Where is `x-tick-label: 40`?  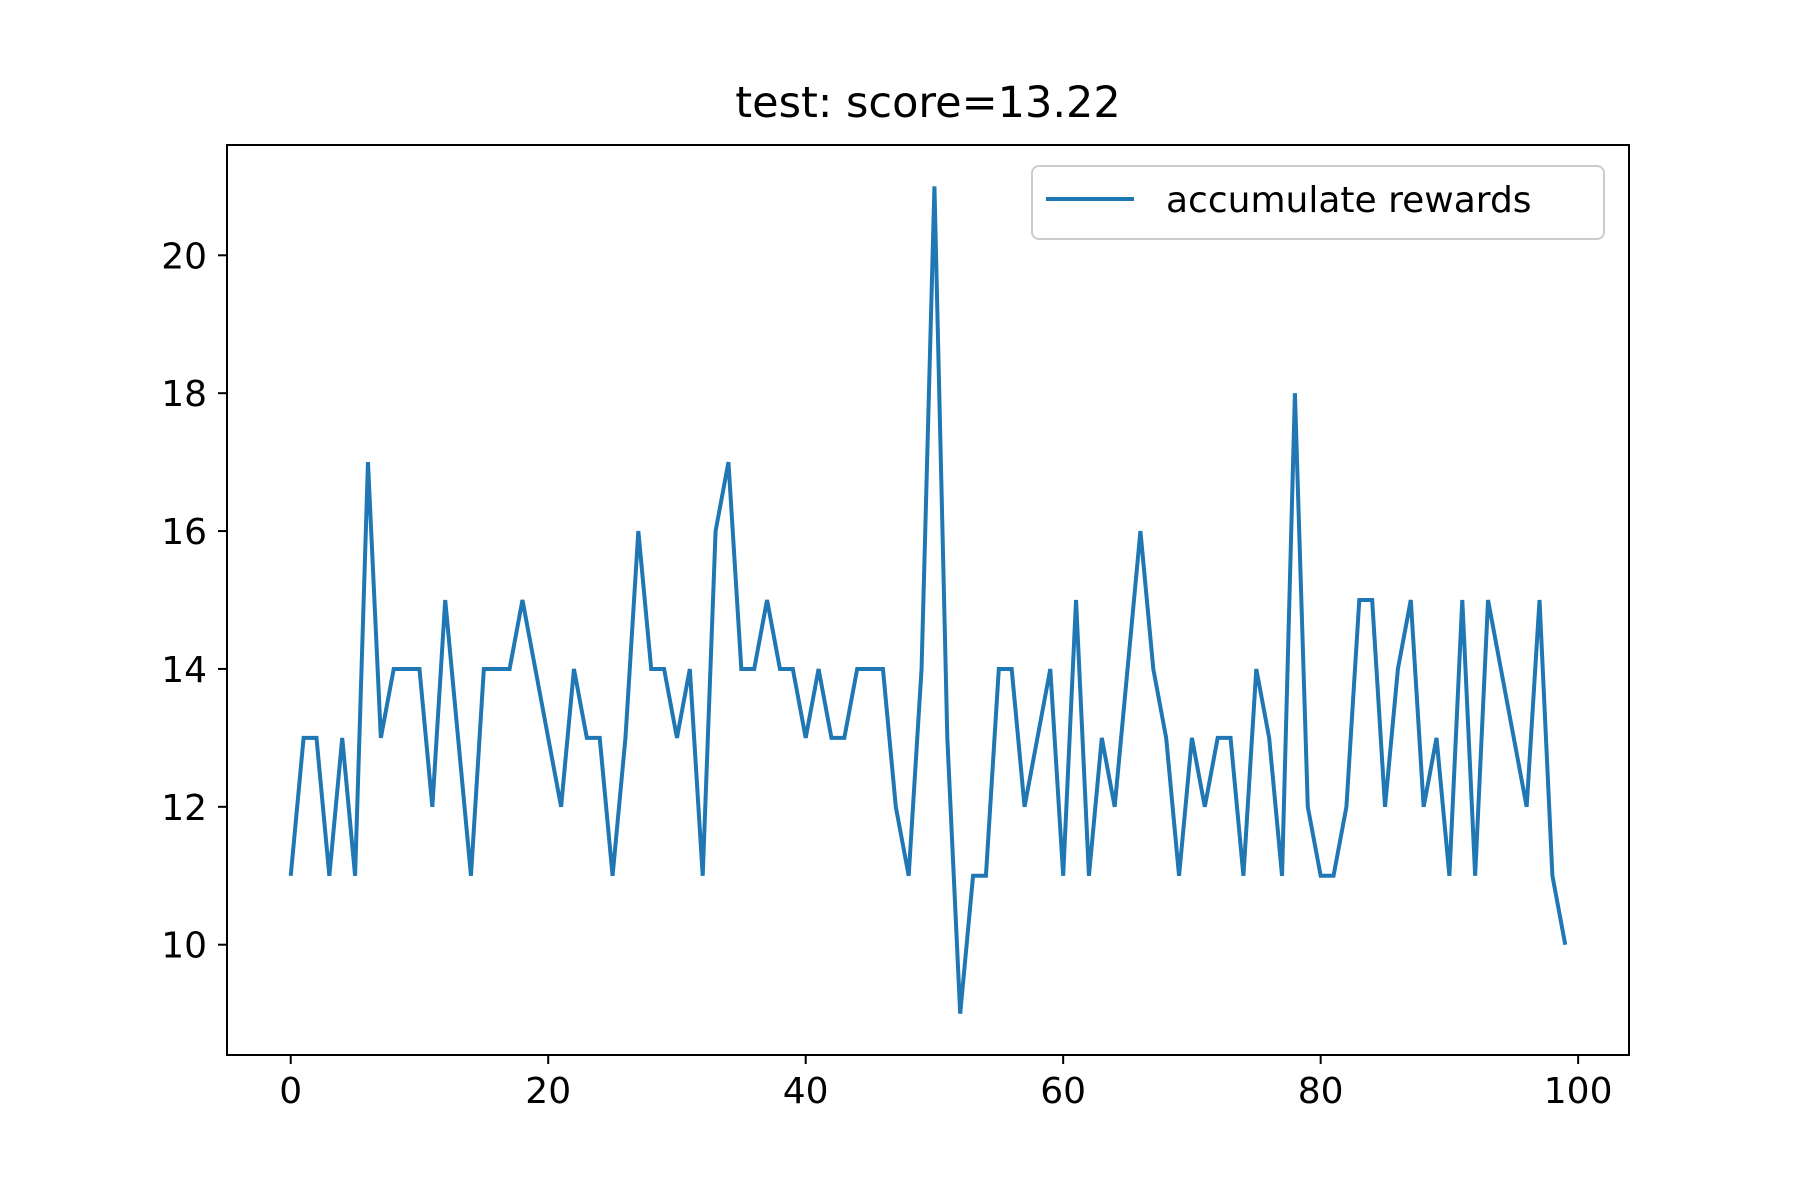 x-tick-label: 40 is located at coordinates (806, 1091).